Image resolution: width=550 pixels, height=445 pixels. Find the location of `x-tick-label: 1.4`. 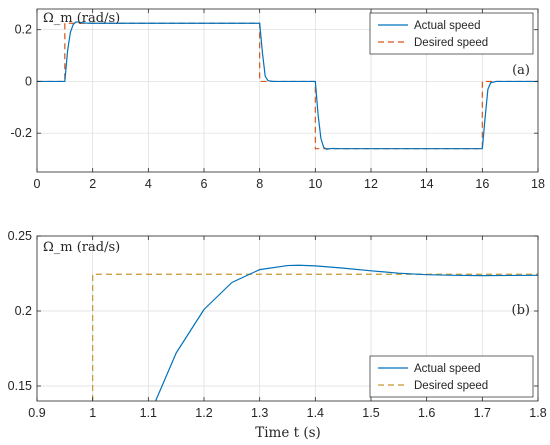

x-tick-label: 1.4 is located at coordinates (315, 413).